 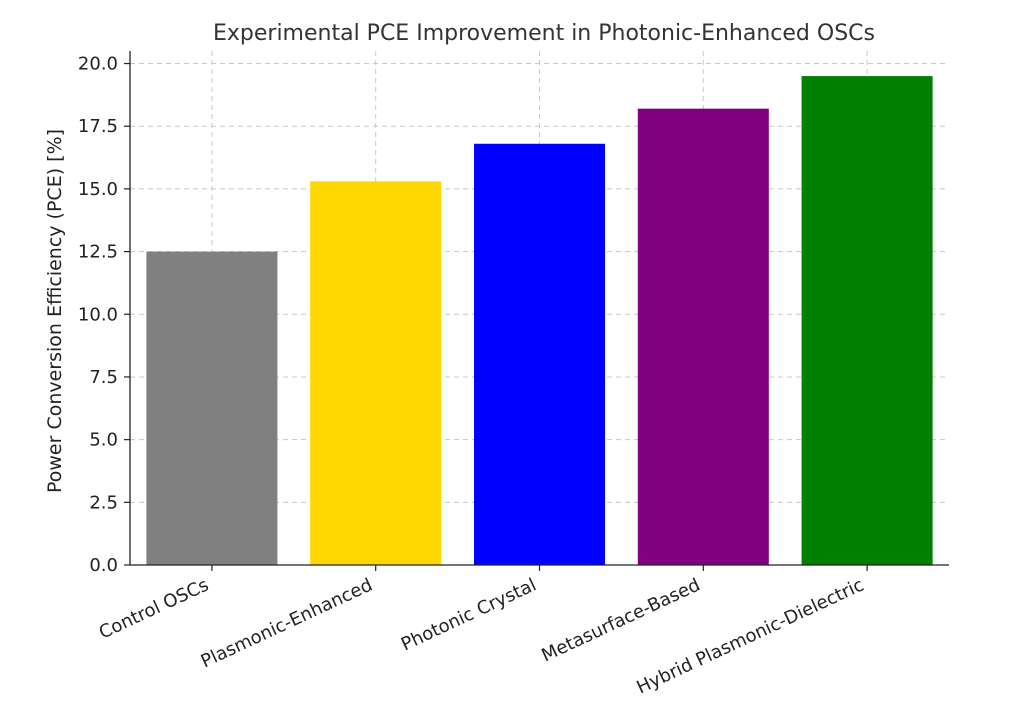 What do you see at coordinates (469, 614) in the screenshot?
I see `x-tick-label: Photonic Crystal` at bounding box center [469, 614].